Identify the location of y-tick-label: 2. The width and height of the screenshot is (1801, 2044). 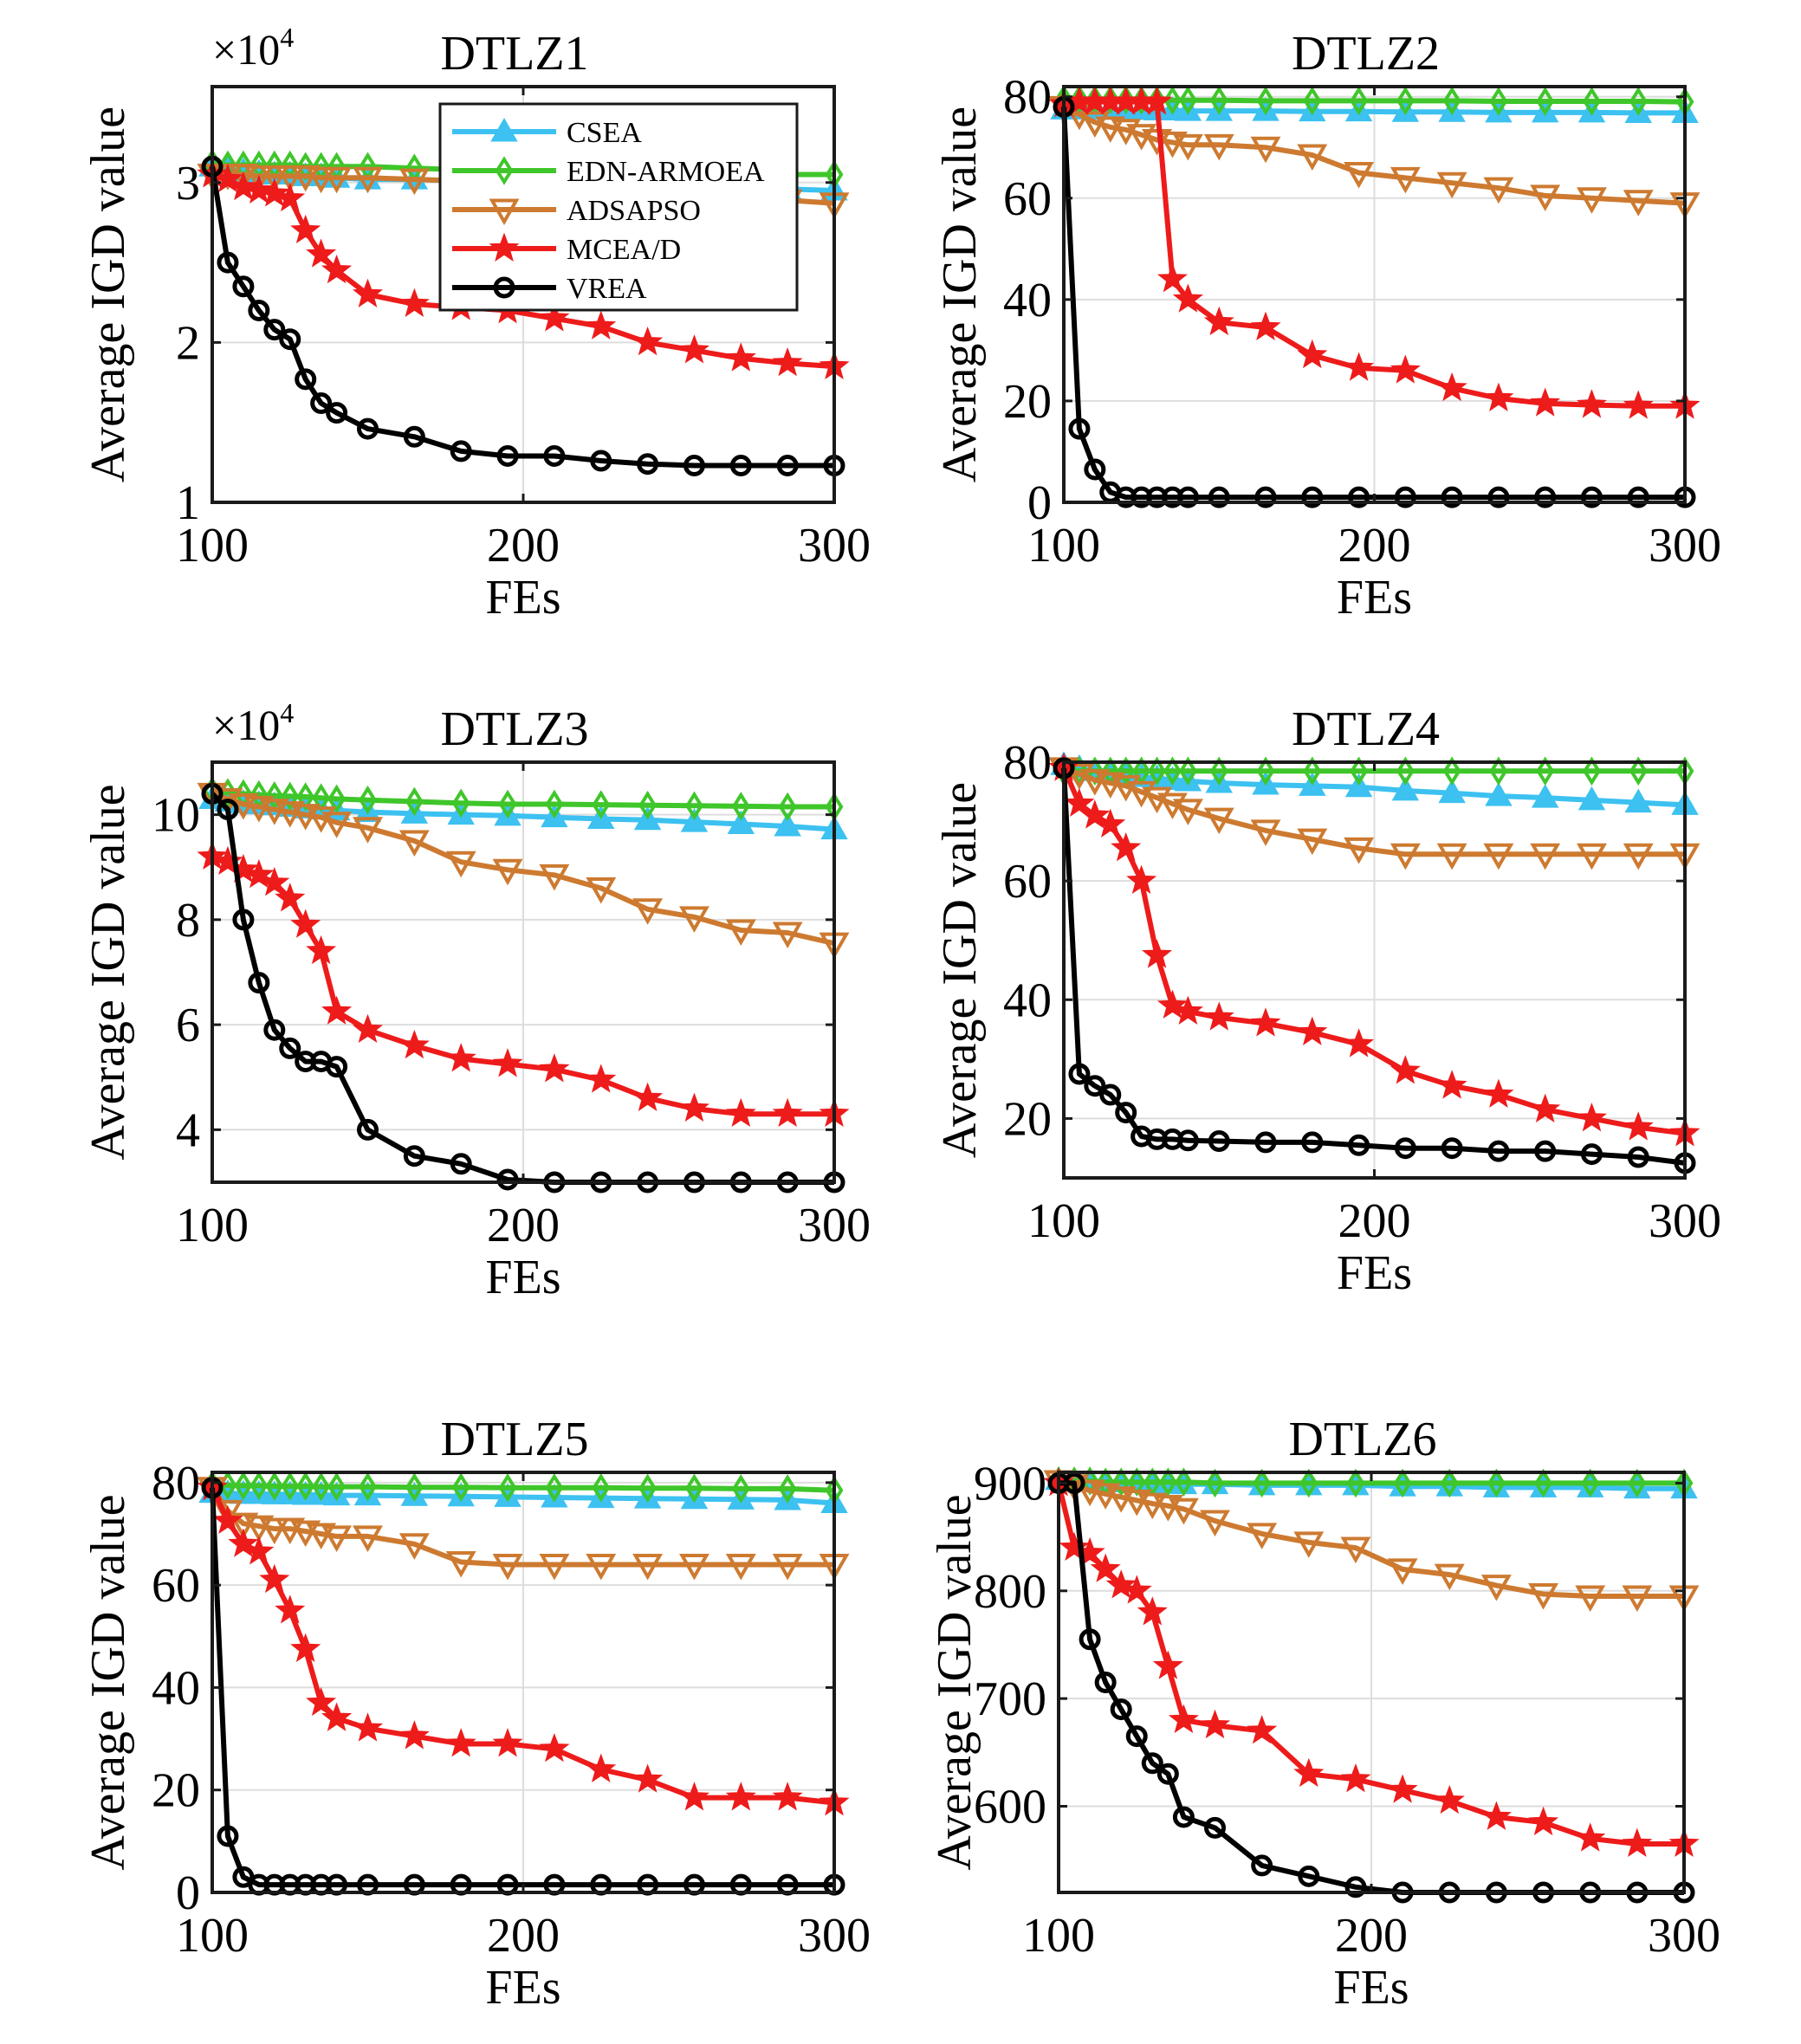
(188, 343).